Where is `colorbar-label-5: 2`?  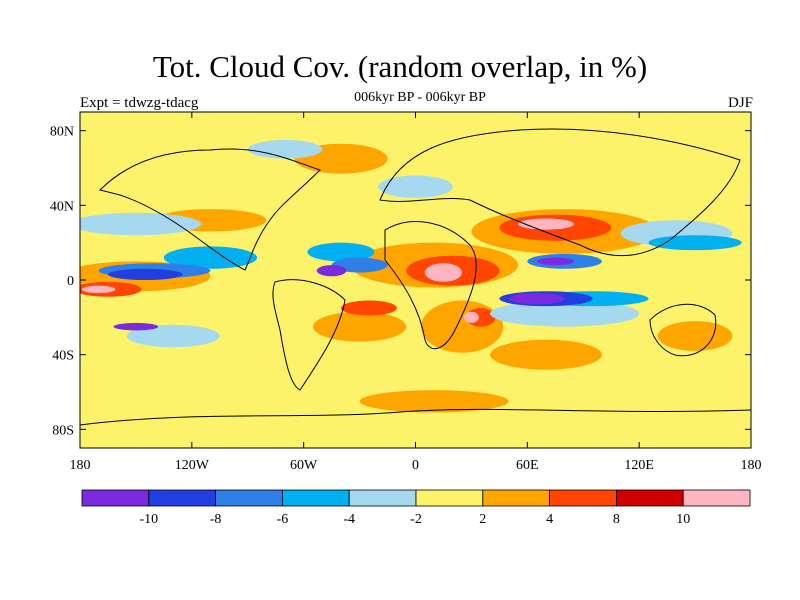 colorbar-label-5: 2 is located at coordinates (482, 519).